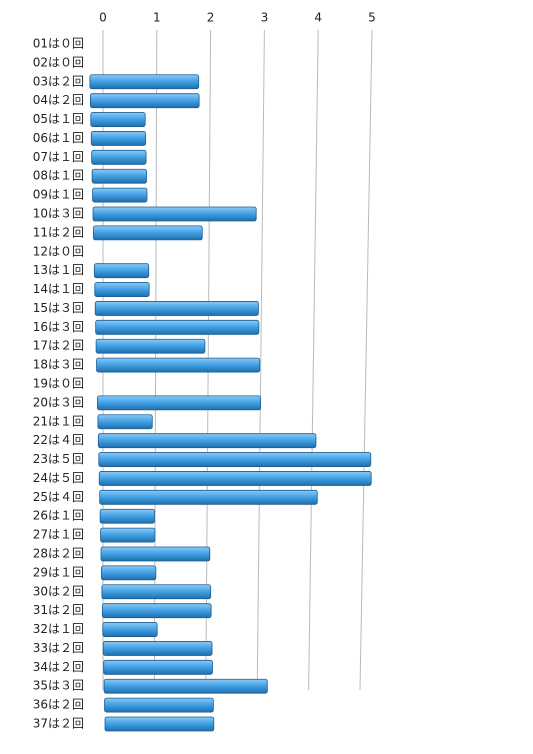 This screenshot has height=754, width=533. I want to click on y-tick-label: 34は２回, so click(58, 667).